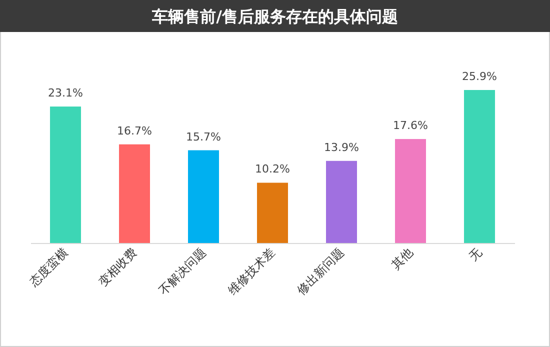  What do you see at coordinates (272, 169) in the screenshot?
I see `data-label: 10.2%` at bounding box center [272, 169].